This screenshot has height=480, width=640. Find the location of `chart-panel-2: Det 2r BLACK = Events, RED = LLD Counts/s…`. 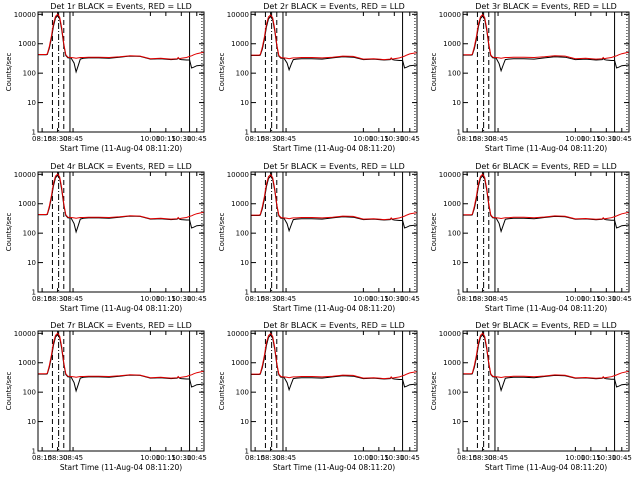

chart-panel-2: Det 2r BLACK = Events, RED = LLD Counts/s… is located at coordinates (319, 77).